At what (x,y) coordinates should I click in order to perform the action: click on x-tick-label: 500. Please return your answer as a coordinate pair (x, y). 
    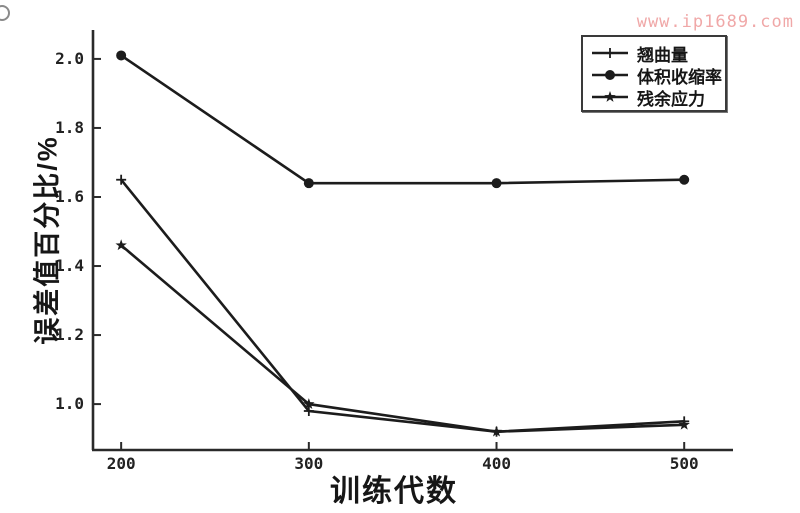
    Looking at the image, I should click on (684, 463).